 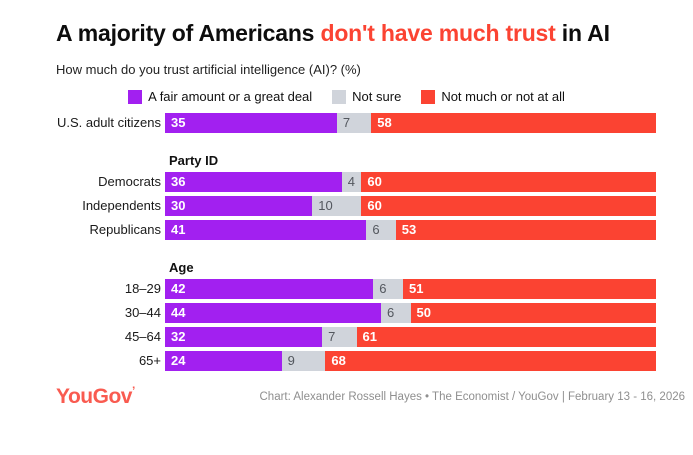 I want to click on row-label: Independents, so click(x=121, y=206).